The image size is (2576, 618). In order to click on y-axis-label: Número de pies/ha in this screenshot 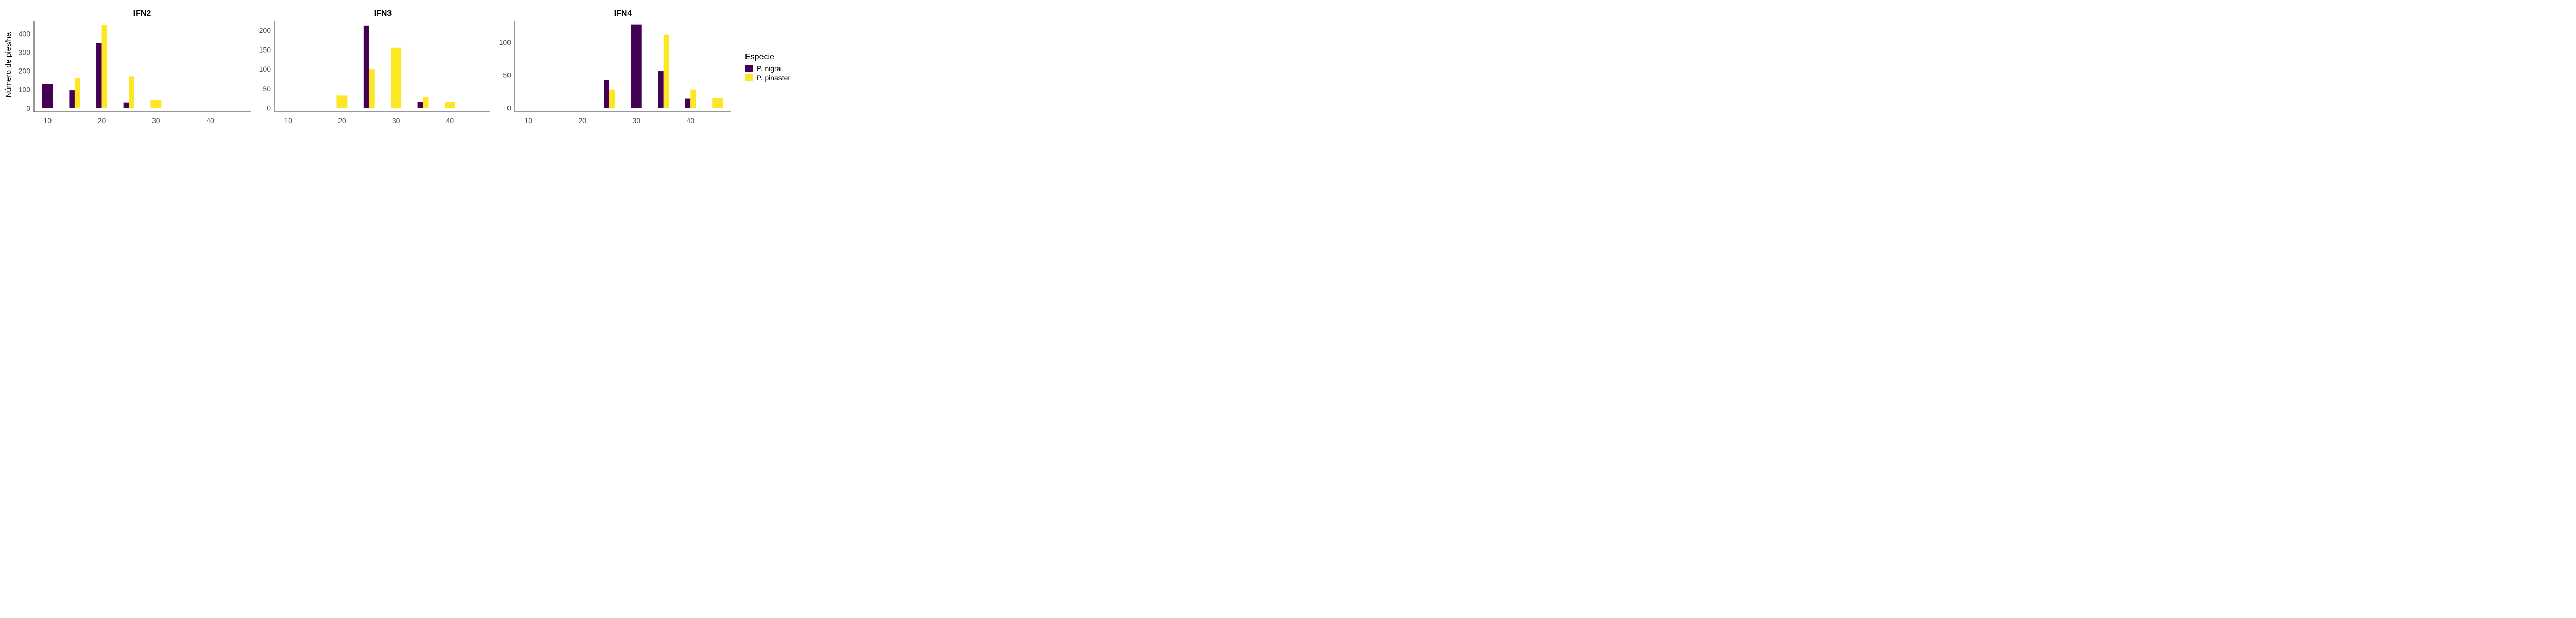, I will do `click(8, 64)`.